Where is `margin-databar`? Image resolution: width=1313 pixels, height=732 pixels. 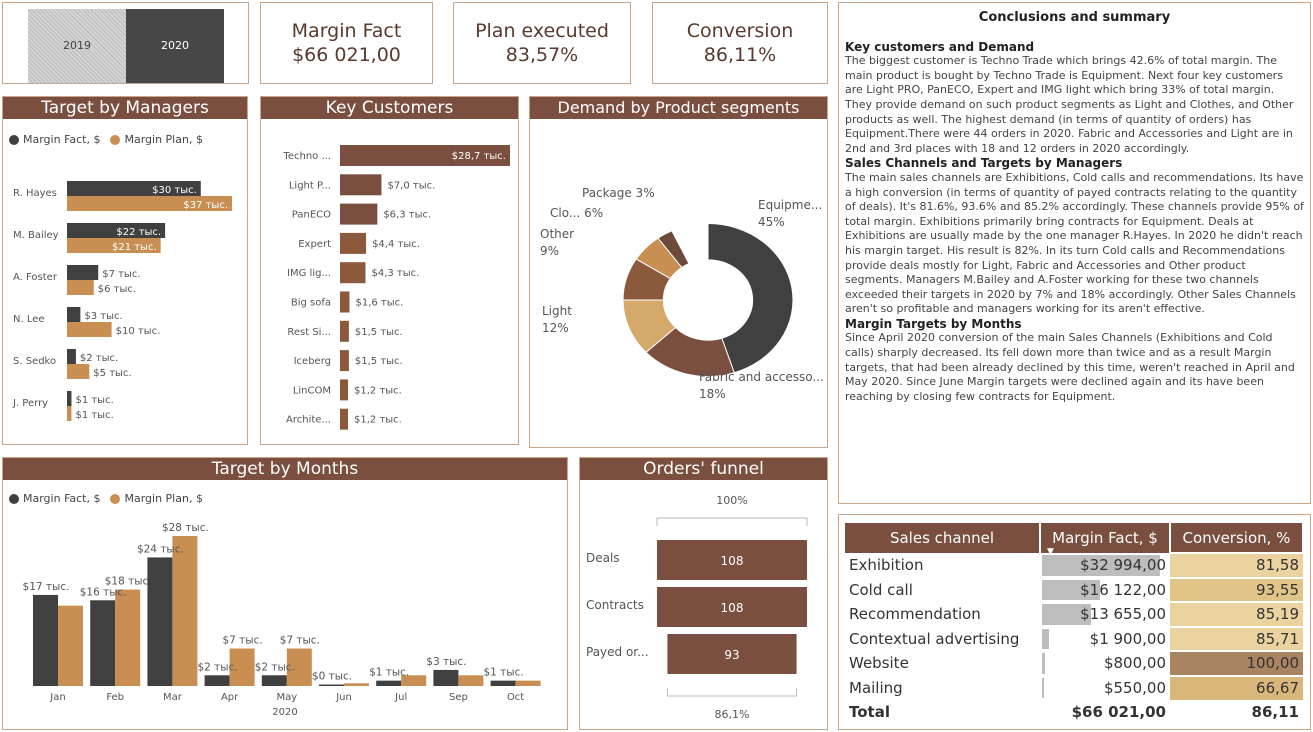 margin-databar is located at coordinates (1101, 565).